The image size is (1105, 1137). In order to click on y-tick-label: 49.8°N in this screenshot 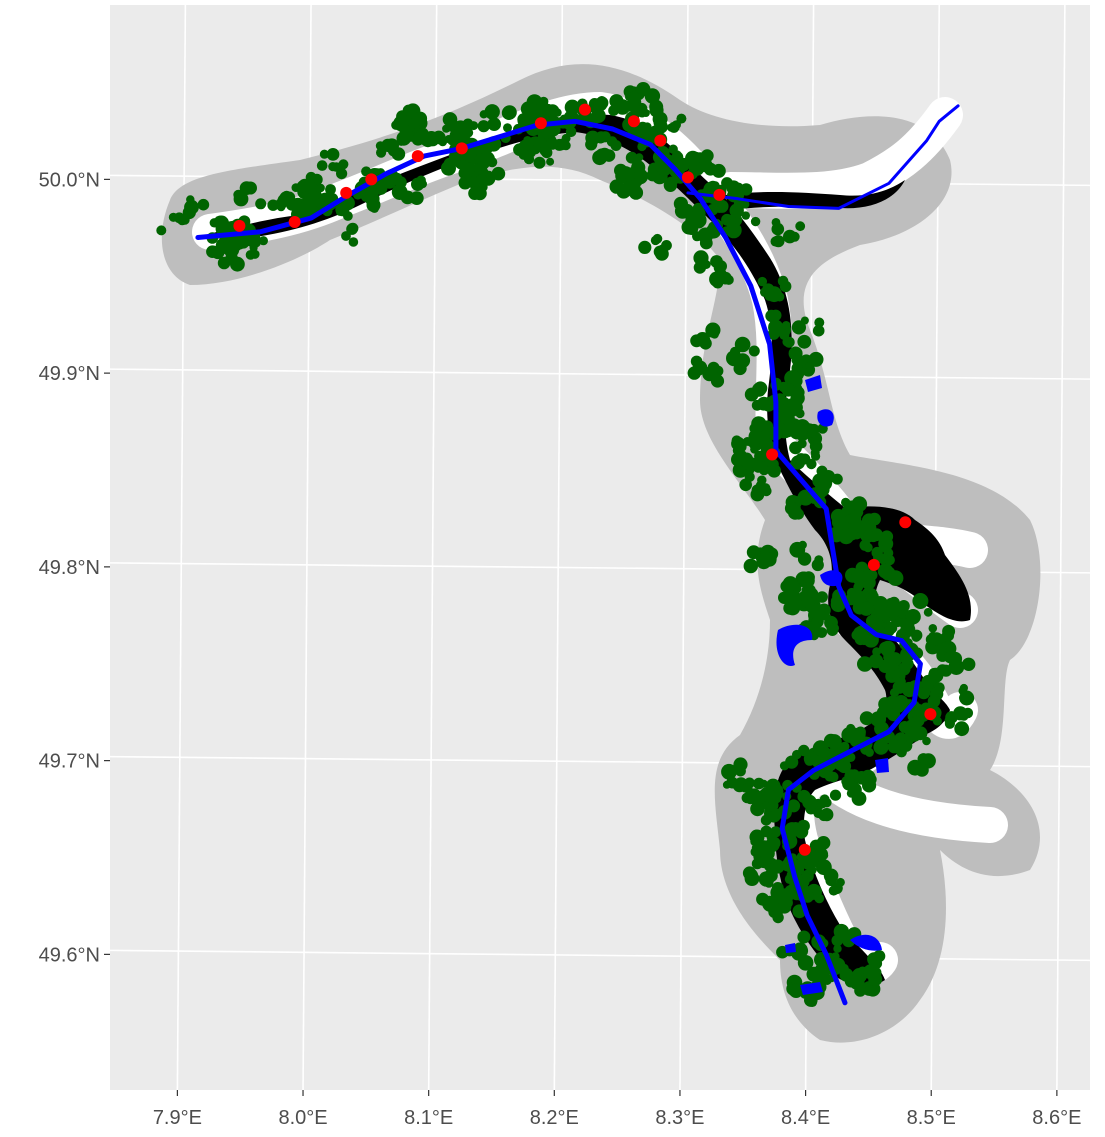, I will do `click(69, 568)`.